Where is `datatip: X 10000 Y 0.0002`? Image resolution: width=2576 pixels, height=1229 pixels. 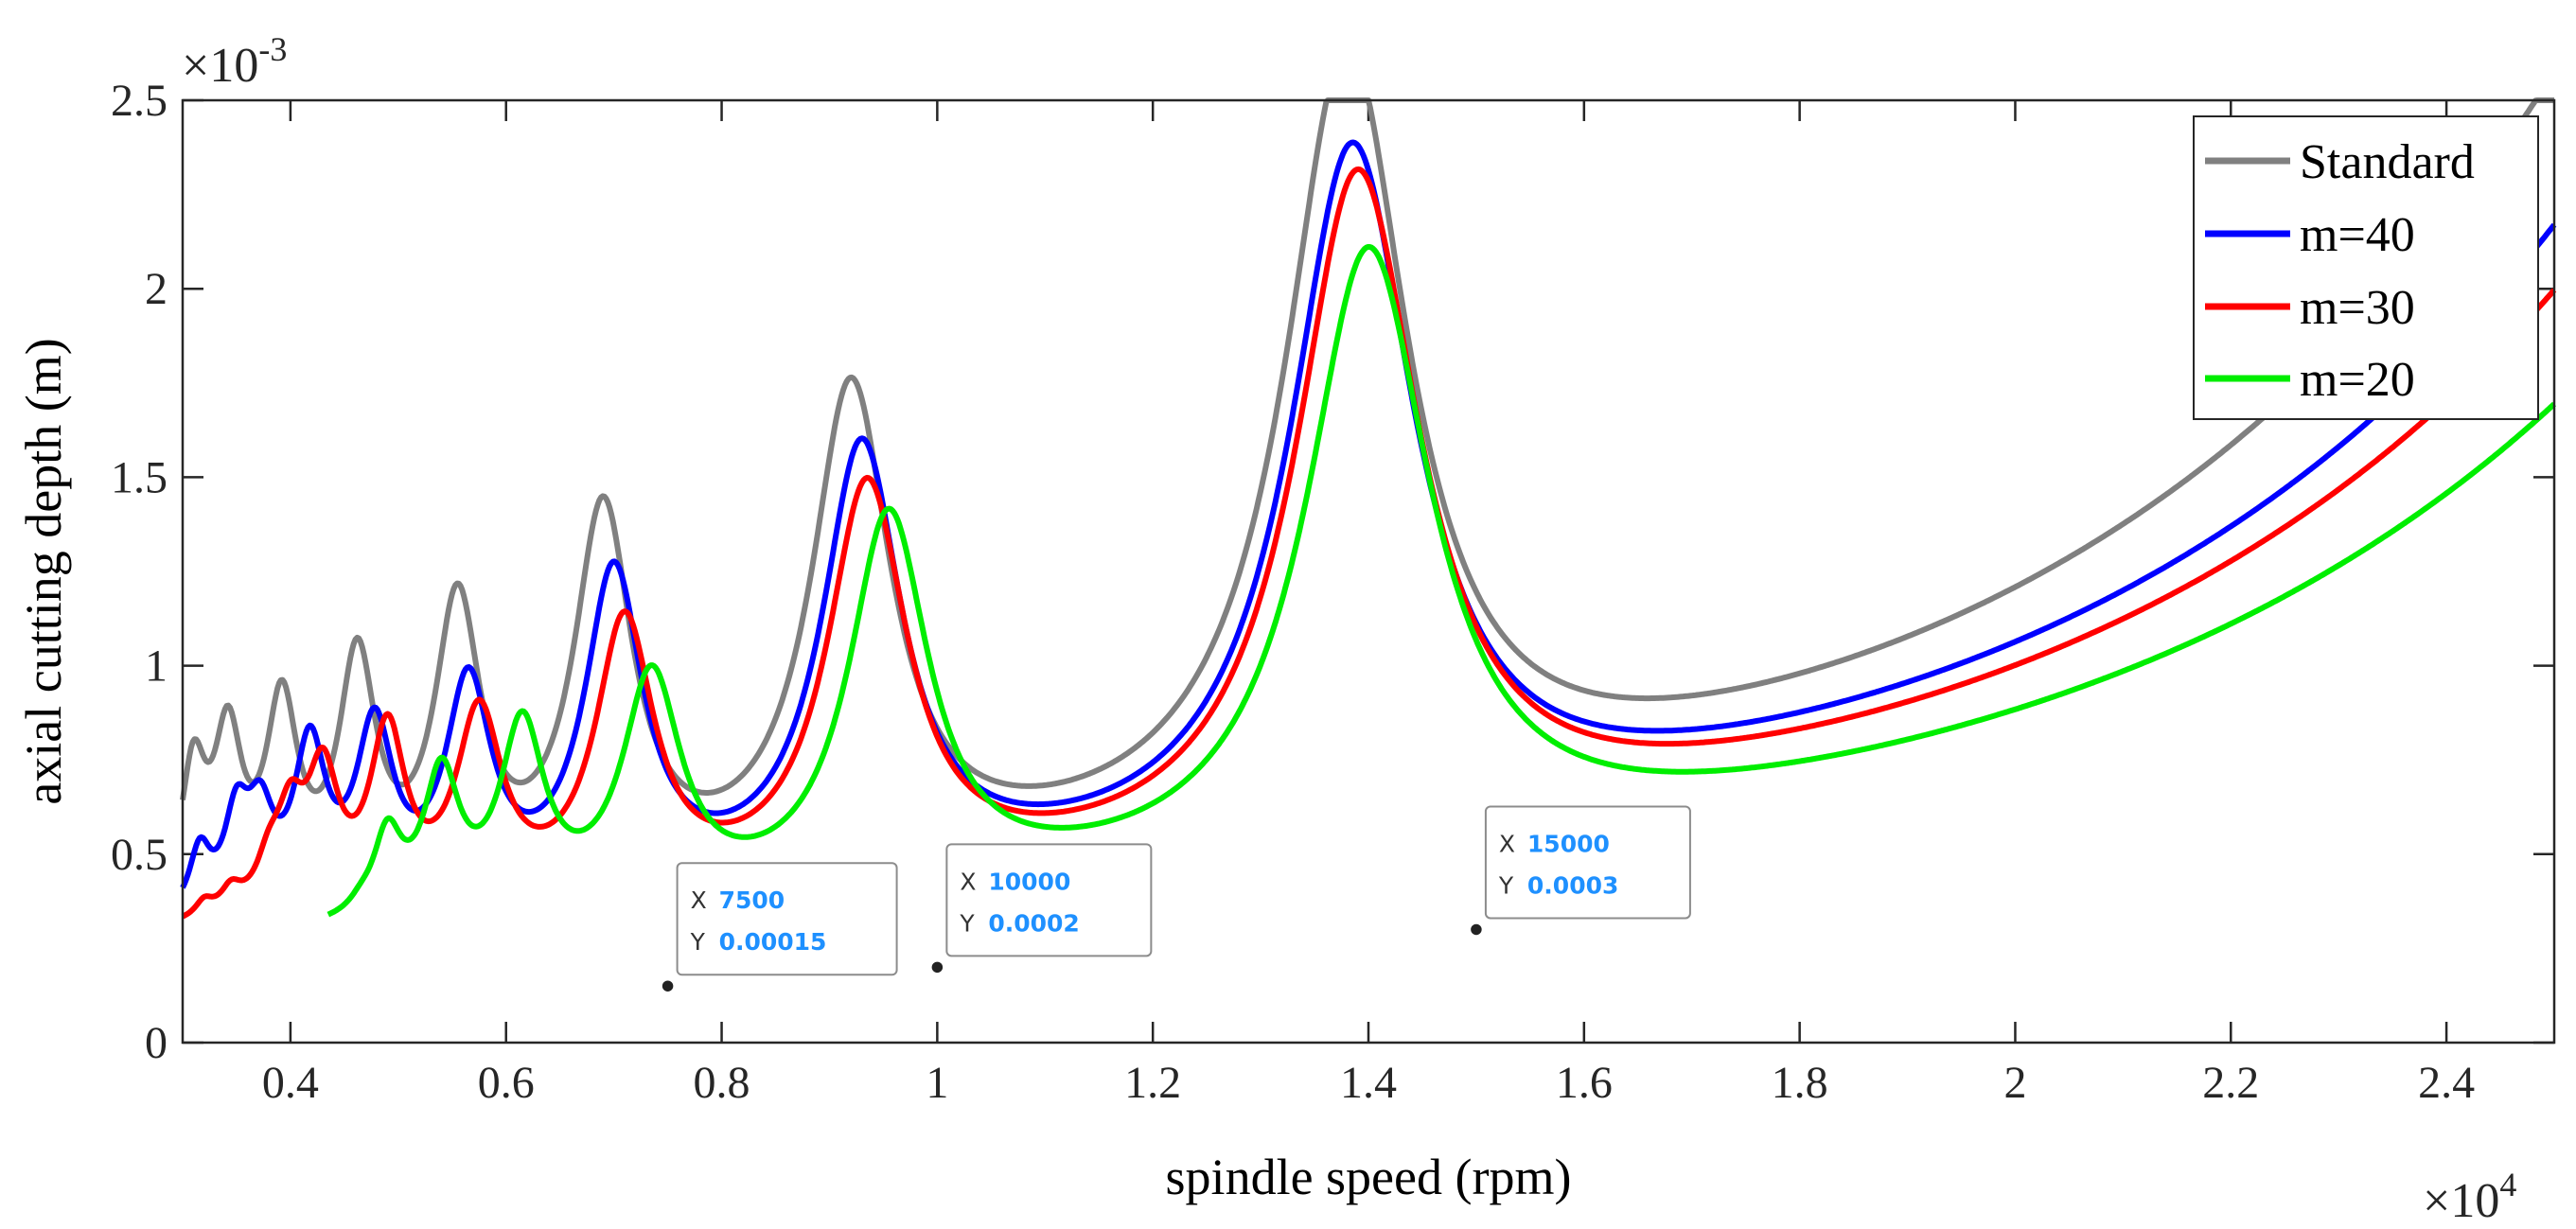 datatip: X 10000 Y 0.0002 is located at coordinates (1041, 909).